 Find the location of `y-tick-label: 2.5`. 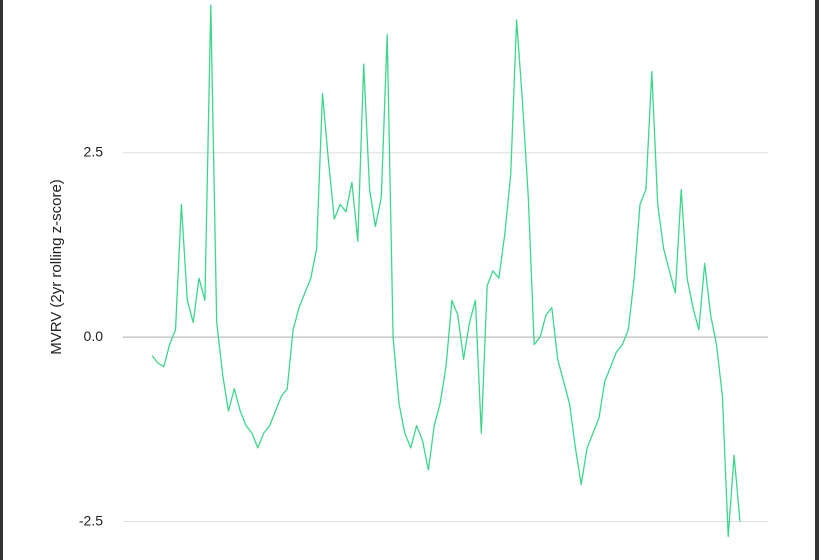

y-tick-label: 2.5 is located at coordinates (94, 151).